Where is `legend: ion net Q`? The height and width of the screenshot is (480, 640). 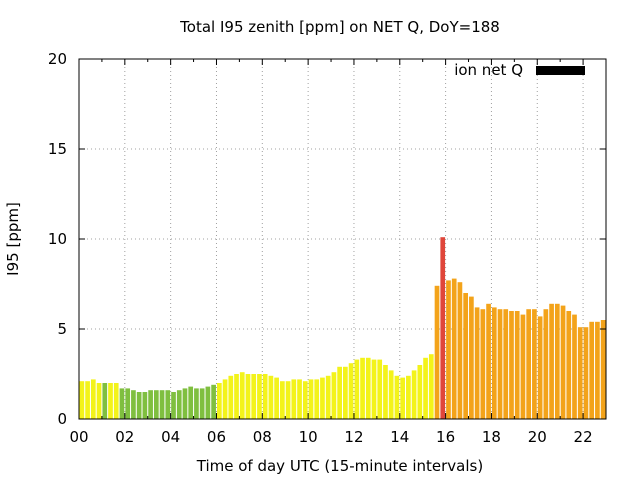
legend: ion net Q is located at coordinates (519, 70).